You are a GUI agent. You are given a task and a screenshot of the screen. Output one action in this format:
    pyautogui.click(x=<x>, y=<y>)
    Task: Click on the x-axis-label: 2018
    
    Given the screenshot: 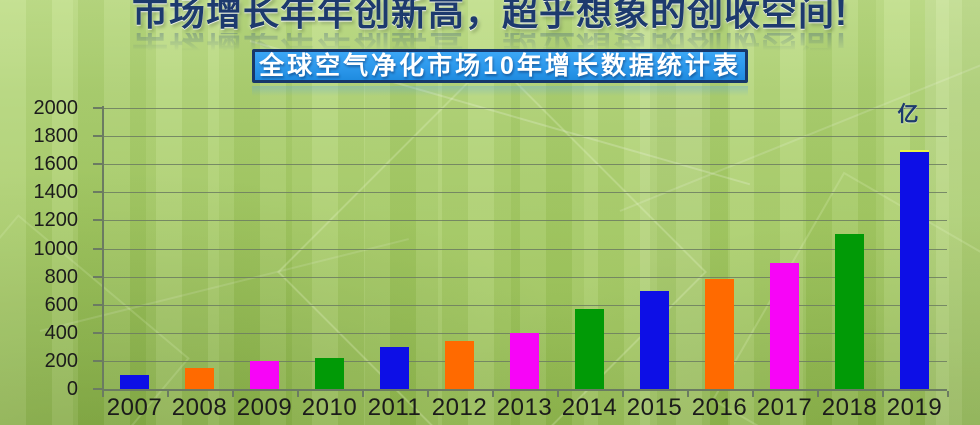 What is the action you would take?
    pyautogui.click(x=849, y=407)
    